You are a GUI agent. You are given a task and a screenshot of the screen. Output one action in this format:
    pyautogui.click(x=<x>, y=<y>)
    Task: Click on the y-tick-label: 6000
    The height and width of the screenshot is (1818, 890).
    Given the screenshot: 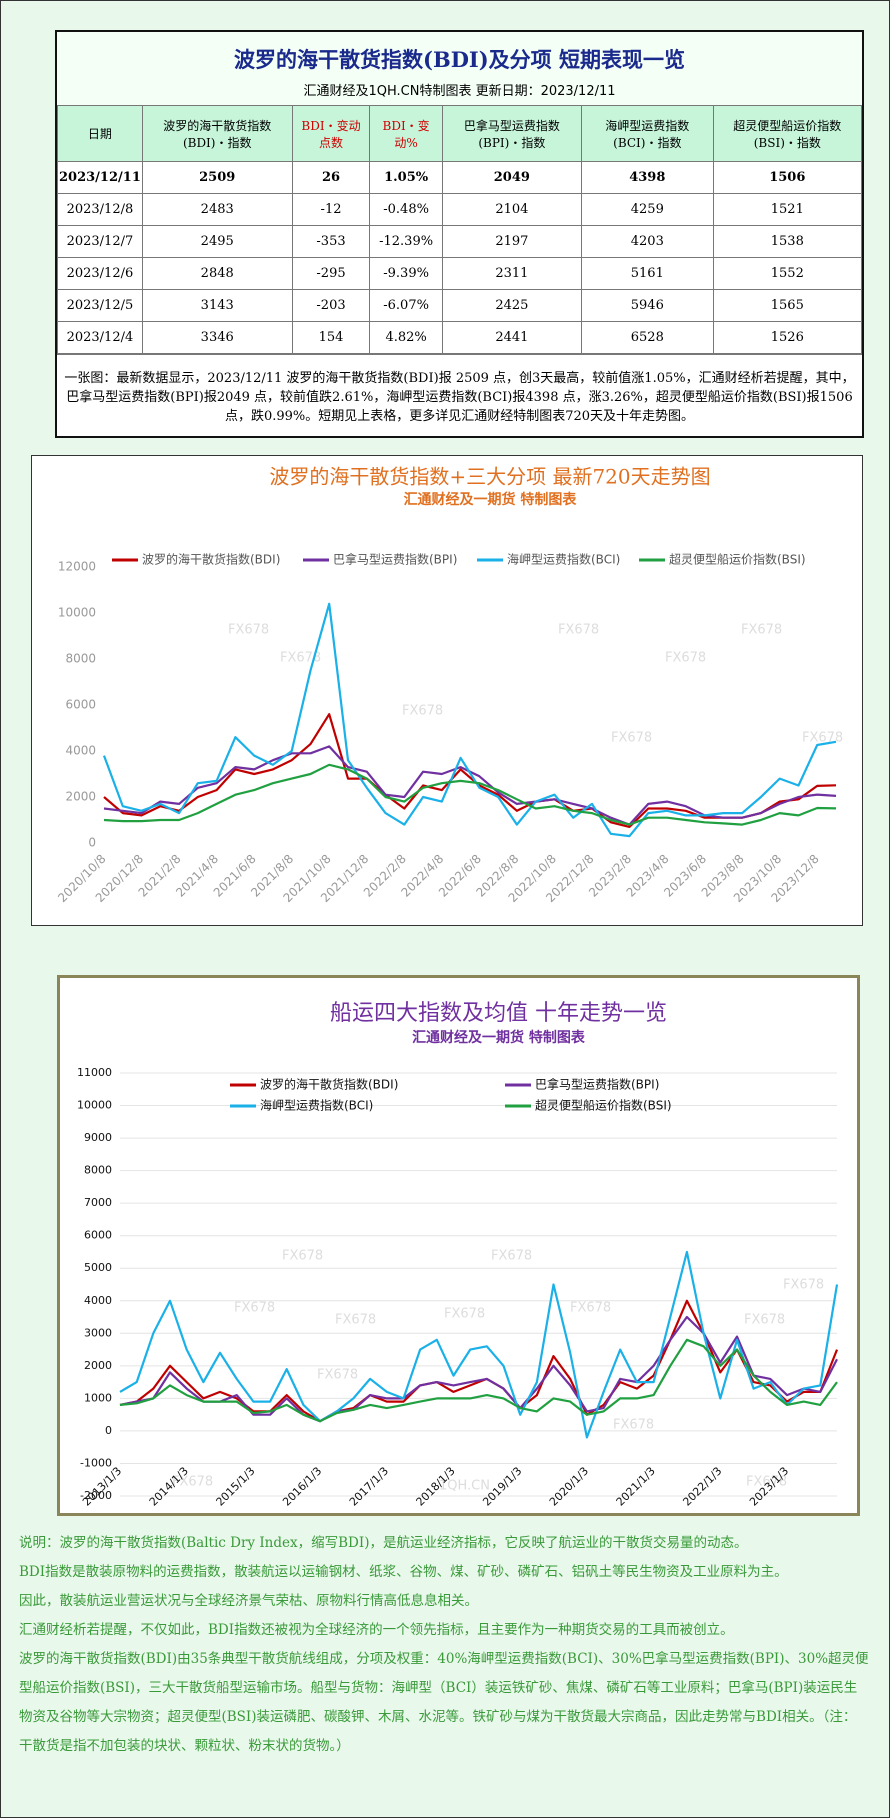 What is the action you would take?
    pyautogui.click(x=98, y=1235)
    